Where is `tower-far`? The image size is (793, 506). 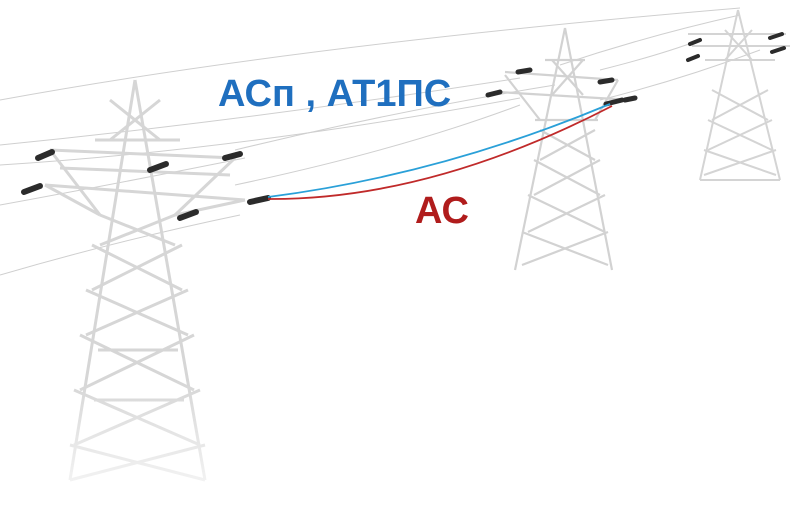 tower-far is located at coordinates (739, 95).